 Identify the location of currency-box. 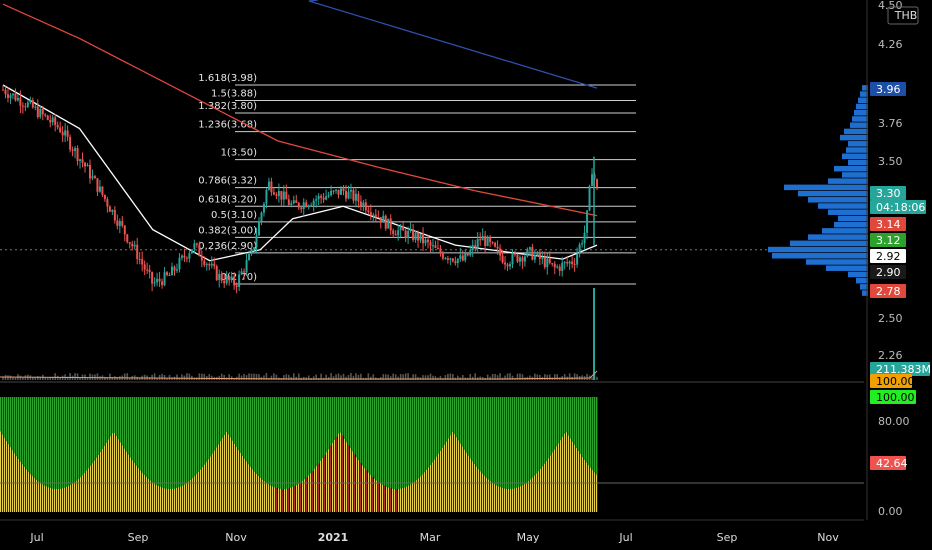
(903, 15).